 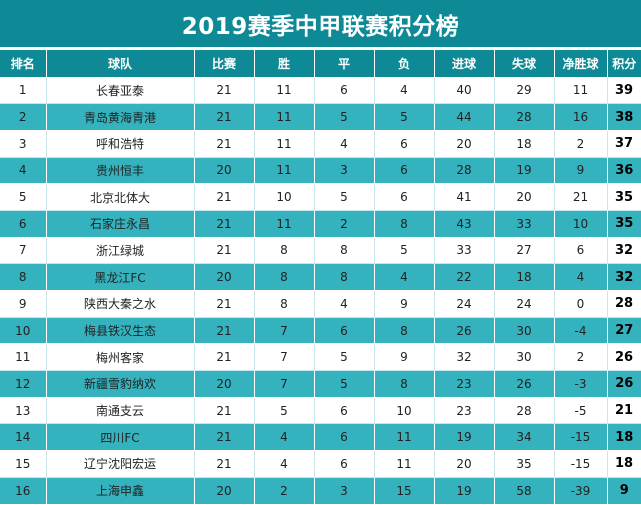 I want to click on table-row: 11 梅州客家 21 7 5 9 32 30 2 26, so click(x=320, y=357).